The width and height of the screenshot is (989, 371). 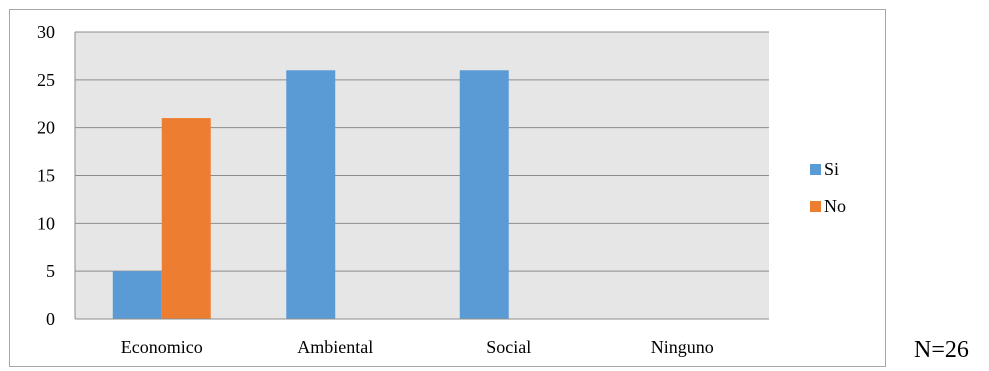 What do you see at coordinates (815, 169) in the screenshot?
I see `legend-swatch-si` at bounding box center [815, 169].